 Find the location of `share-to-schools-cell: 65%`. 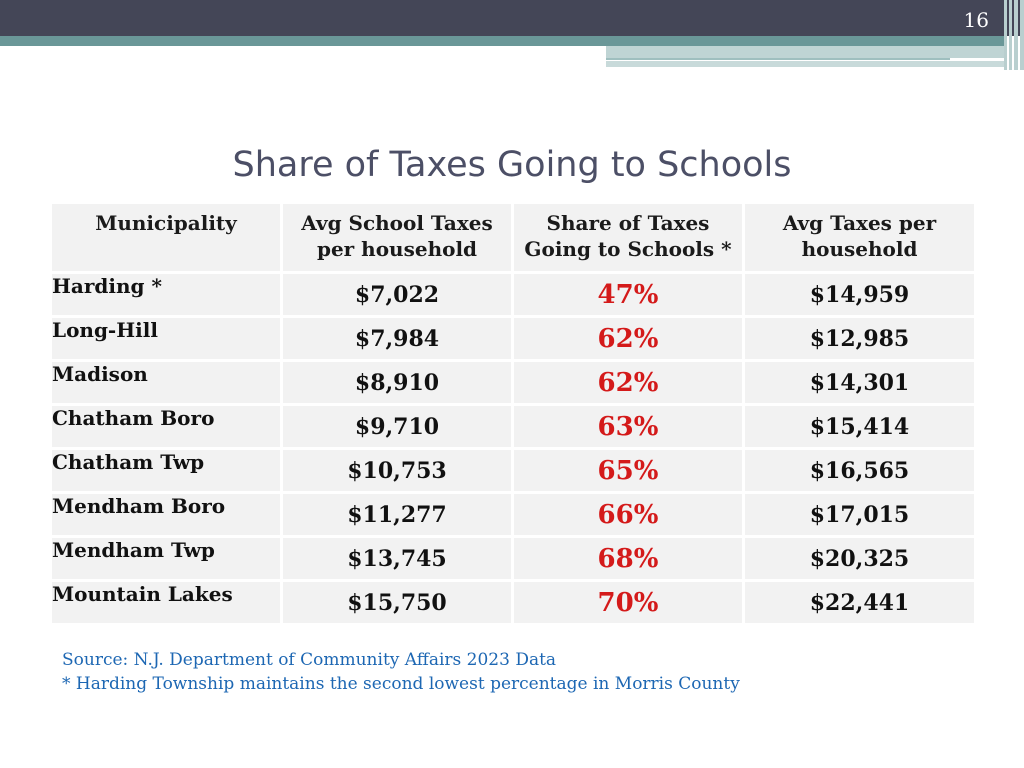

share-to-schools-cell: 65% is located at coordinates (628, 471).